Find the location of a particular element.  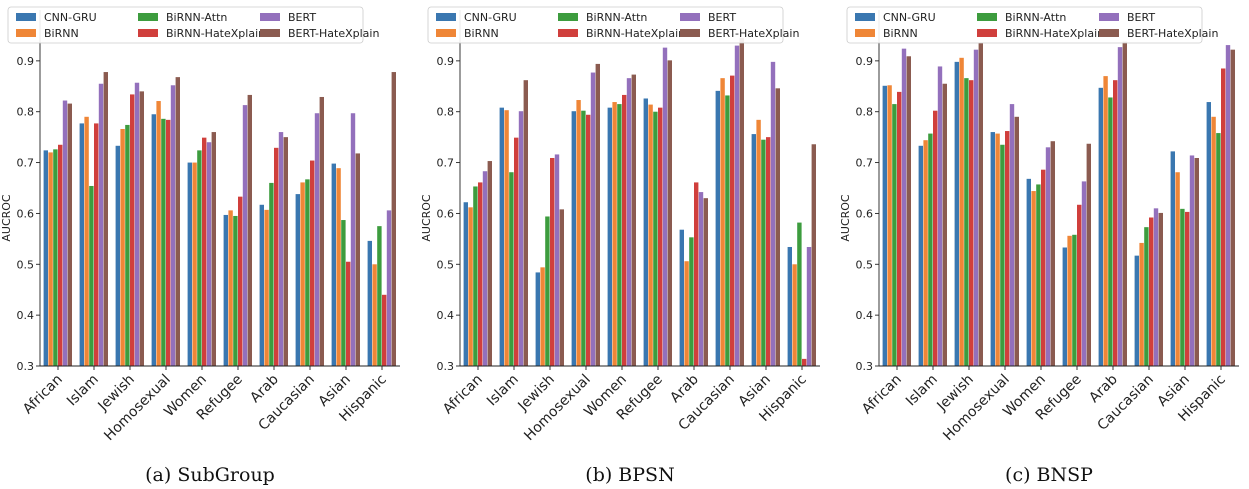

bar-birnn-arab is located at coordinates (1105, 221).